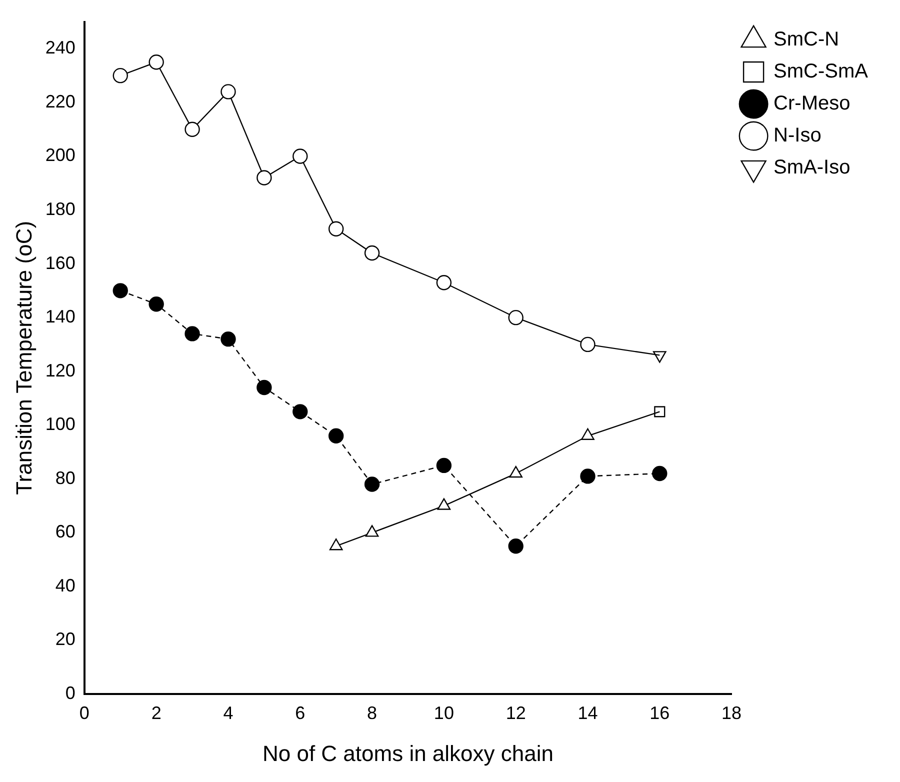 The width and height of the screenshot is (900, 782). Describe the element at coordinates (807, 39) in the screenshot. I see `legend-label: SmC-N` at that location.